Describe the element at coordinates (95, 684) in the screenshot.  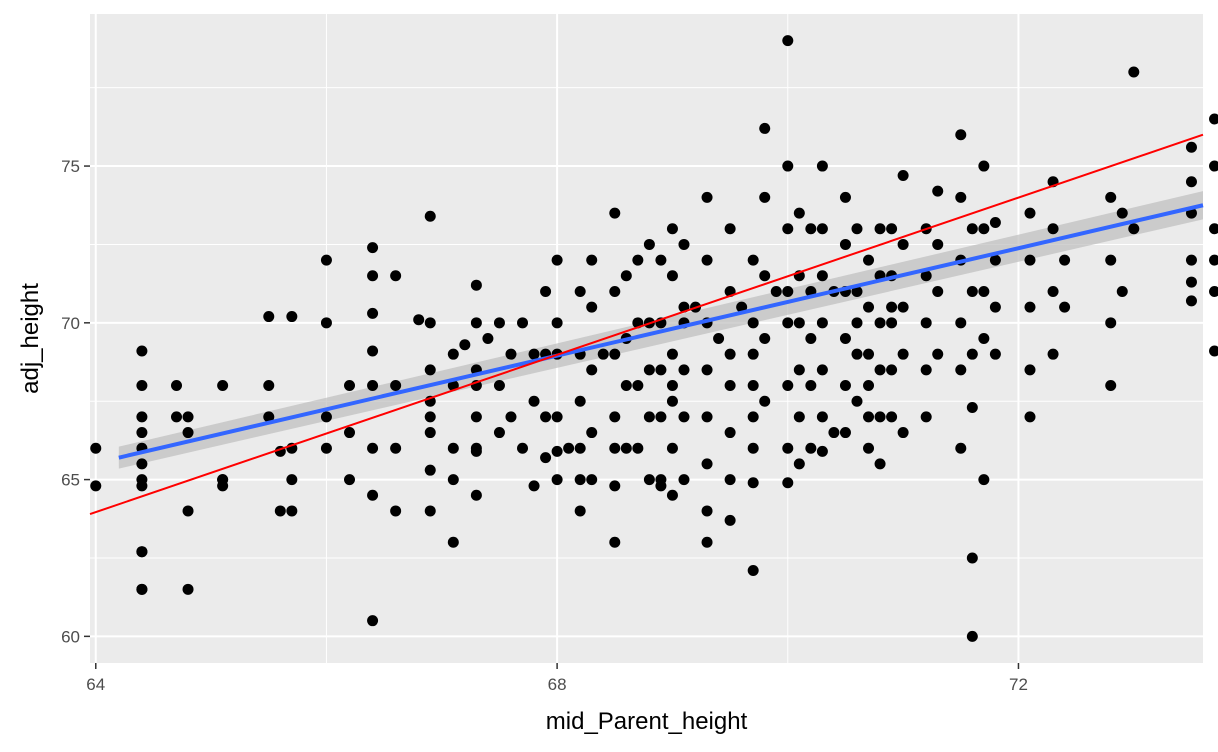
I see `x-tick-label: 64` at that location.